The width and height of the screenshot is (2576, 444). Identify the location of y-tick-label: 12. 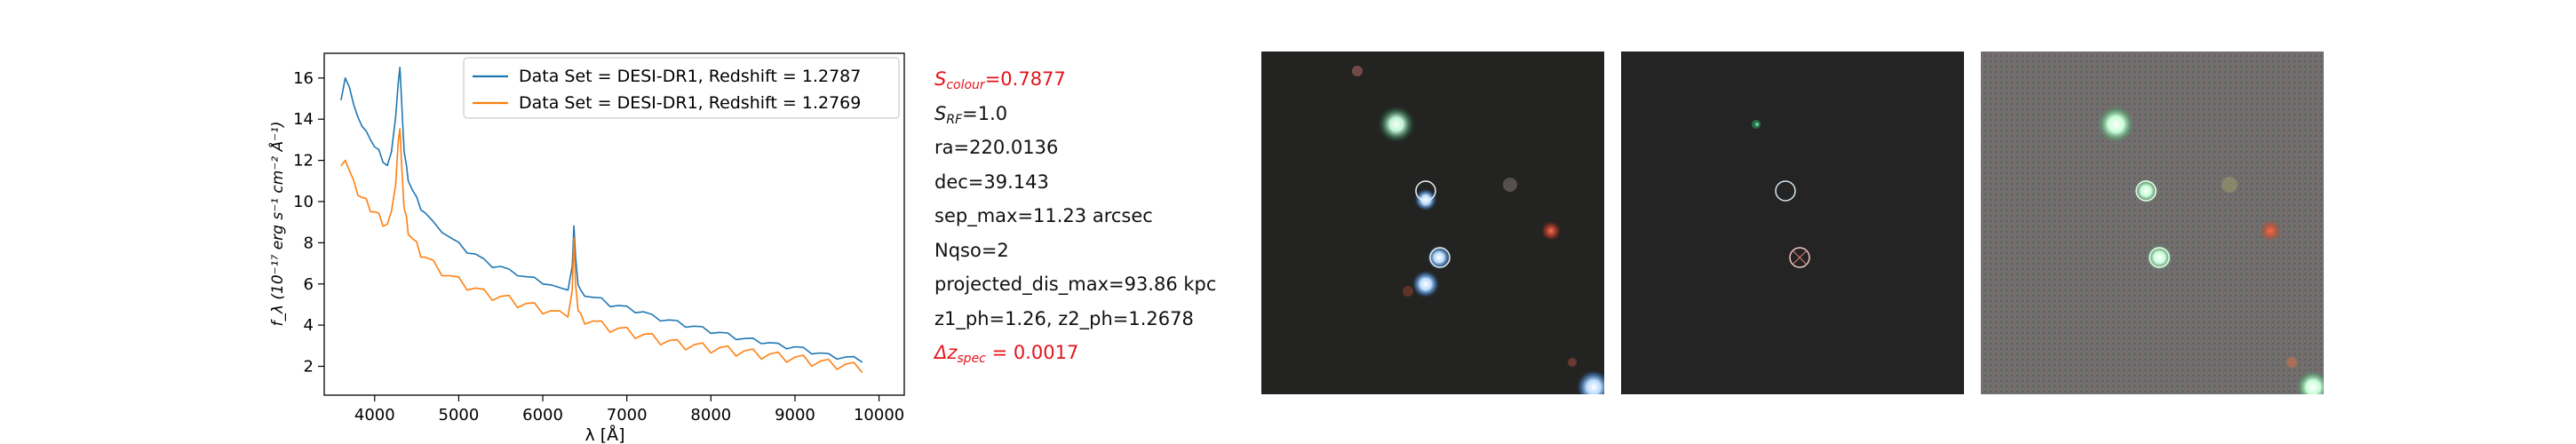
(303, 161).